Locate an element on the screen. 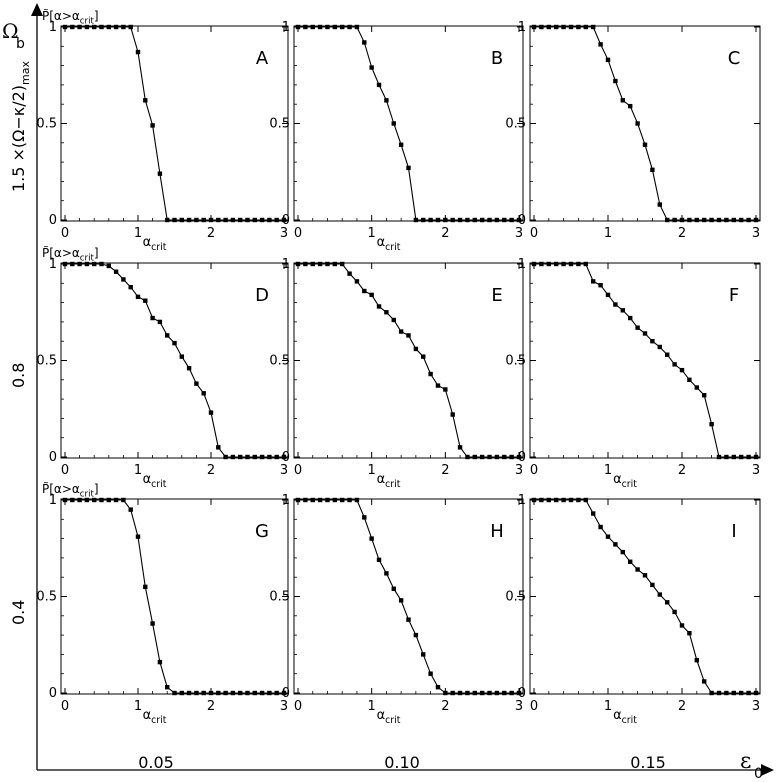  row-label-3: 0.4 is located at coordinates (18, 612).